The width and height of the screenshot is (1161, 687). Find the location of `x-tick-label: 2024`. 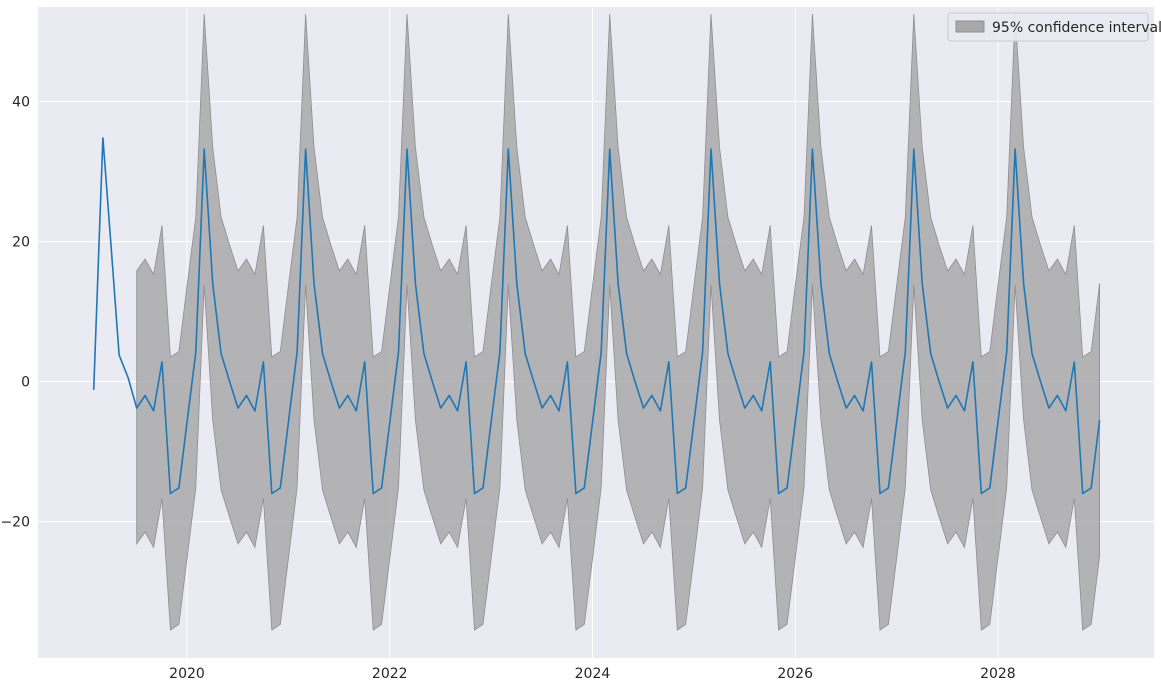

x-tick-label: 2024 is located at coordinates (593, 674).